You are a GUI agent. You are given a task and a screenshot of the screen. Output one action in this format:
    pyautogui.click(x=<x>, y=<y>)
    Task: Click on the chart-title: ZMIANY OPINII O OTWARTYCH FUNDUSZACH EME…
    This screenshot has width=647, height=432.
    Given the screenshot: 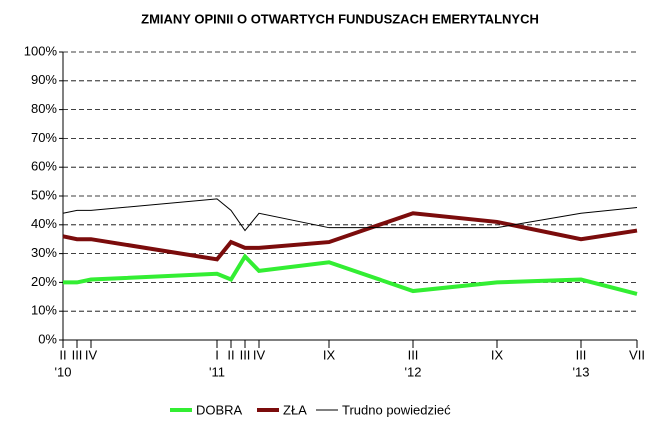 What is the action you would take?
    pyautogui.click(x=340, y=18)
    